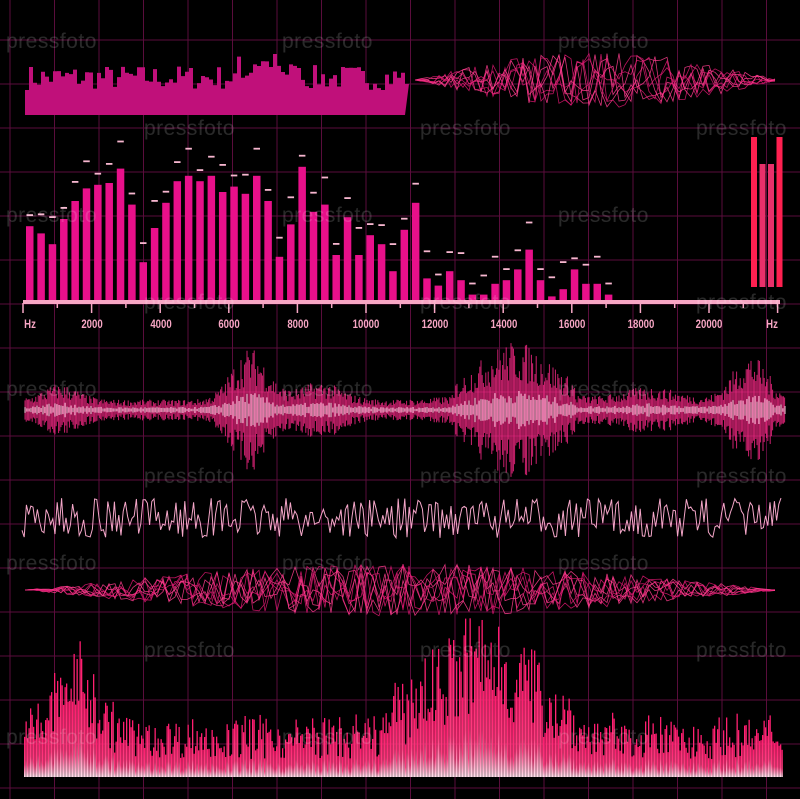 The image size is (800, 799). Describe the element at coordinates (641, 324) in the screenshot. I see `axis-tick-label: 18000` at that location.